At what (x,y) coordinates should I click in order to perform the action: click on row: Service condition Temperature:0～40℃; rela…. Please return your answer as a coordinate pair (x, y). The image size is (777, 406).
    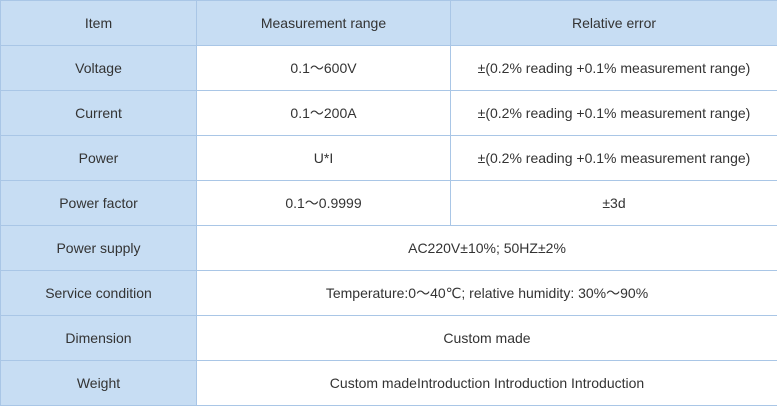
    Looking at the image, I should click on (388, 293).